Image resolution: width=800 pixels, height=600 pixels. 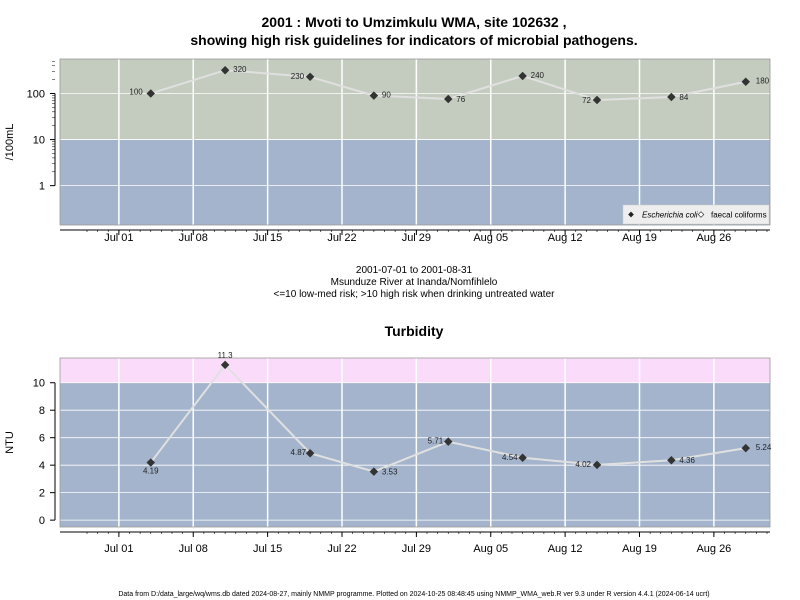 I want to click on y-tick-label: 0, so click(x=42, y=521).